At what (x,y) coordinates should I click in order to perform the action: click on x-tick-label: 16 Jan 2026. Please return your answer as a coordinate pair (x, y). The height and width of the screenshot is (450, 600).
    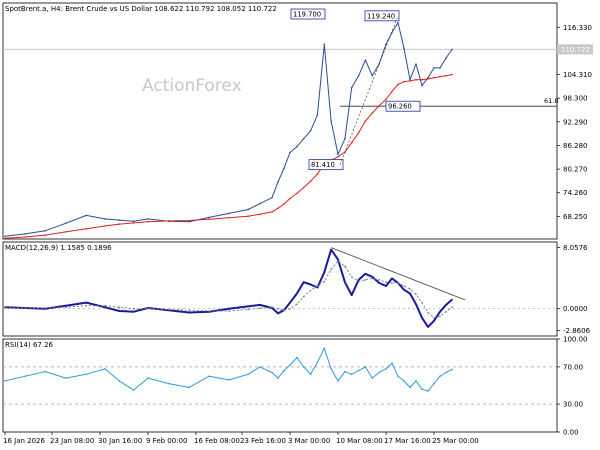
    Looking at the image, I should click on (24, 441).